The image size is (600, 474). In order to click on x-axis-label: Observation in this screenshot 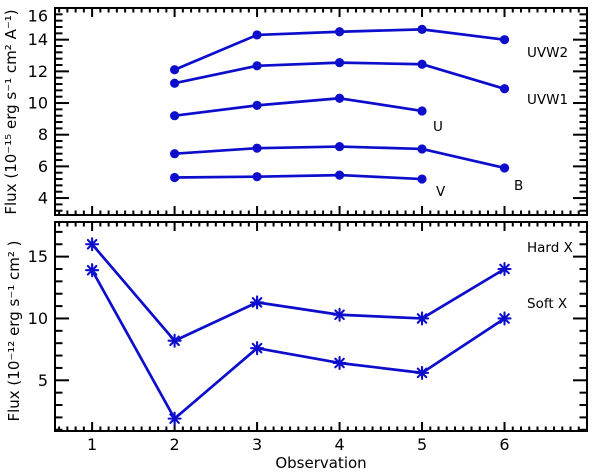, I will do `click(321, 463)`.